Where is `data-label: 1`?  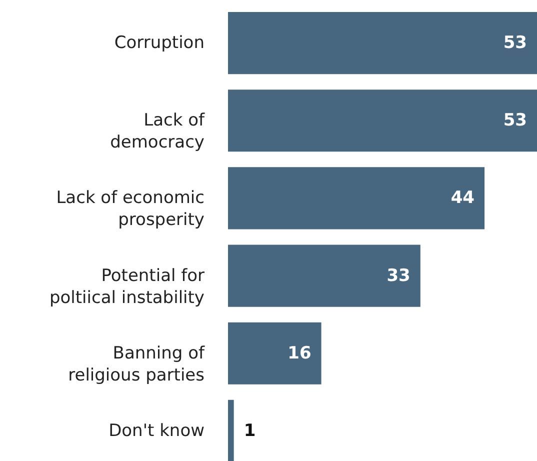 data-label: 1 is located at coordinates (250, 430).